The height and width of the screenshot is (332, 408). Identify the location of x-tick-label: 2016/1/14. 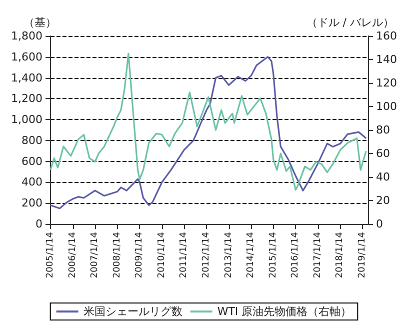
(295, 255).